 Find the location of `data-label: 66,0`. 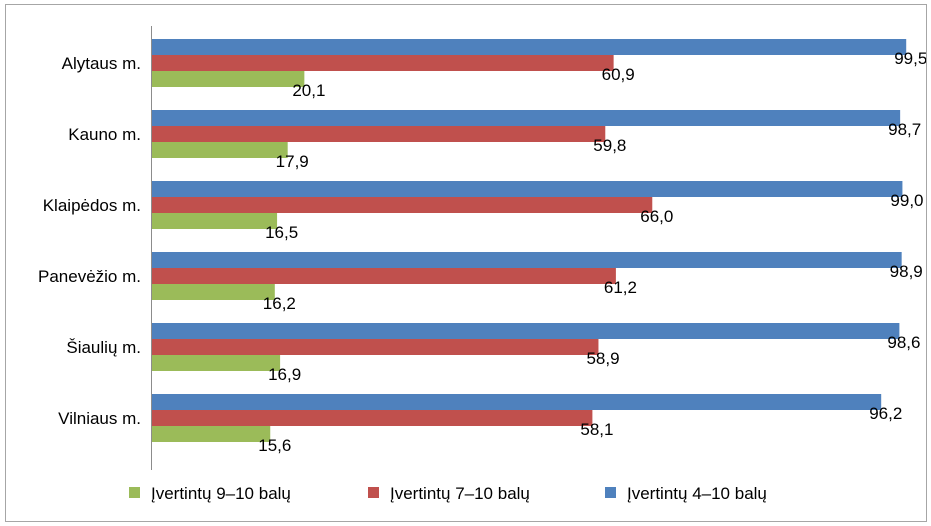

data-label: 66,0 is located at coordinates (656, 216).